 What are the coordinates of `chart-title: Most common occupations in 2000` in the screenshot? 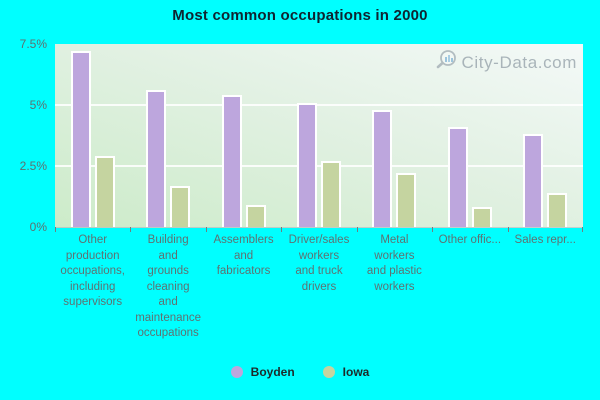 It's located at (300, 15).